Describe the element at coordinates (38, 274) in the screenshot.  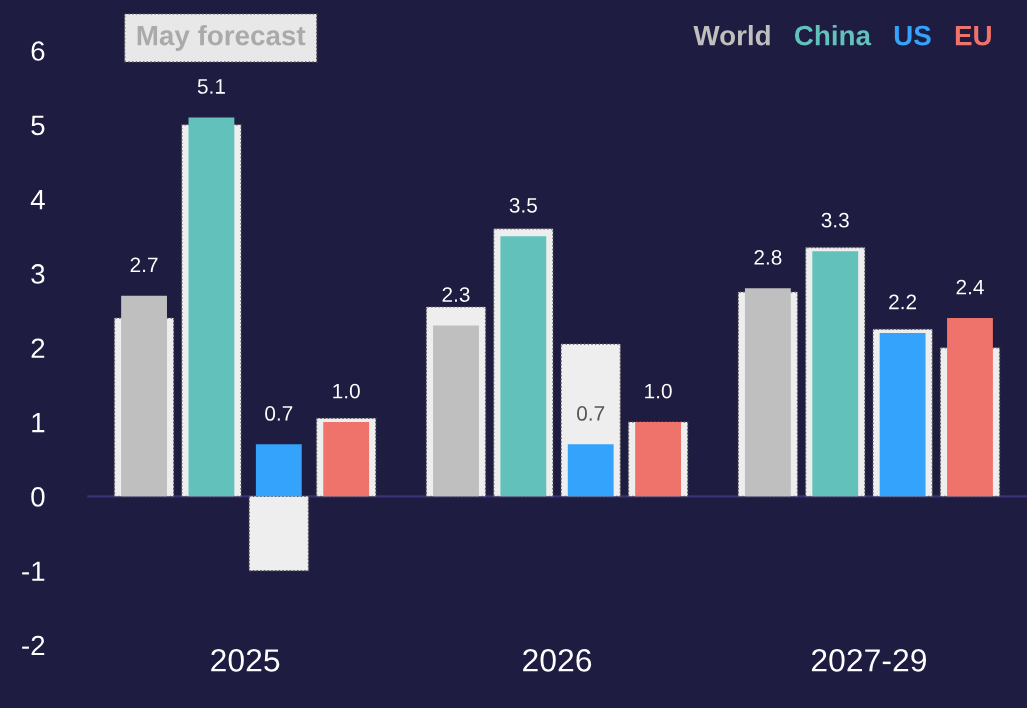
I see `y-tick-label: 3` at that location.